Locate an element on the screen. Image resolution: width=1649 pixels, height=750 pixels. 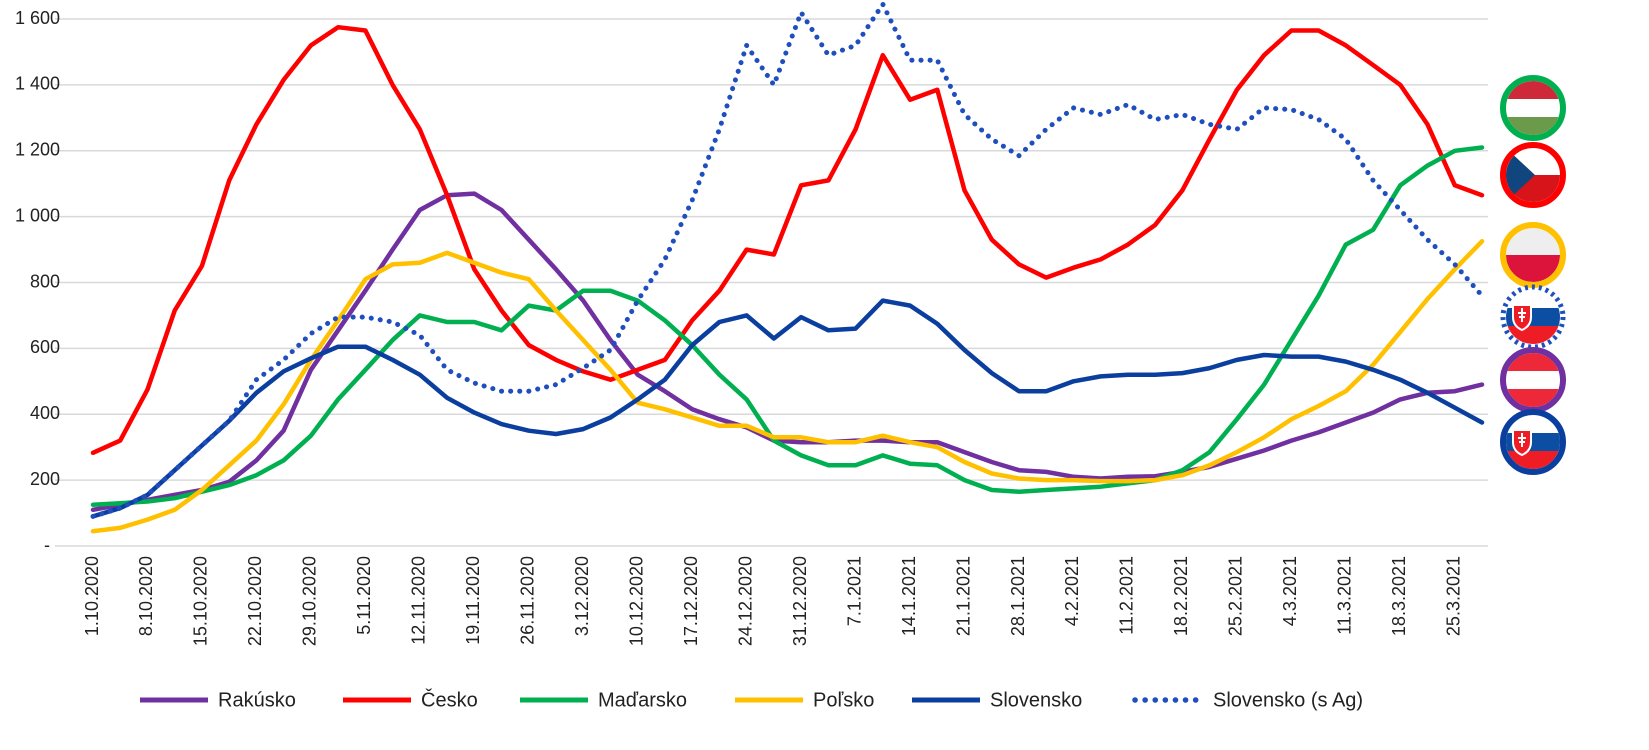
y-tick-label: 1 000 is located at coordinates (37, 215).